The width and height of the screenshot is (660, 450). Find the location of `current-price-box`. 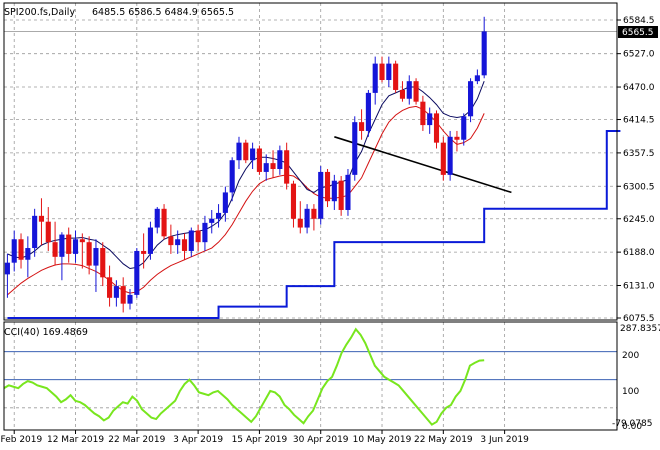

current-price-box is located at coordinates (638, 32).